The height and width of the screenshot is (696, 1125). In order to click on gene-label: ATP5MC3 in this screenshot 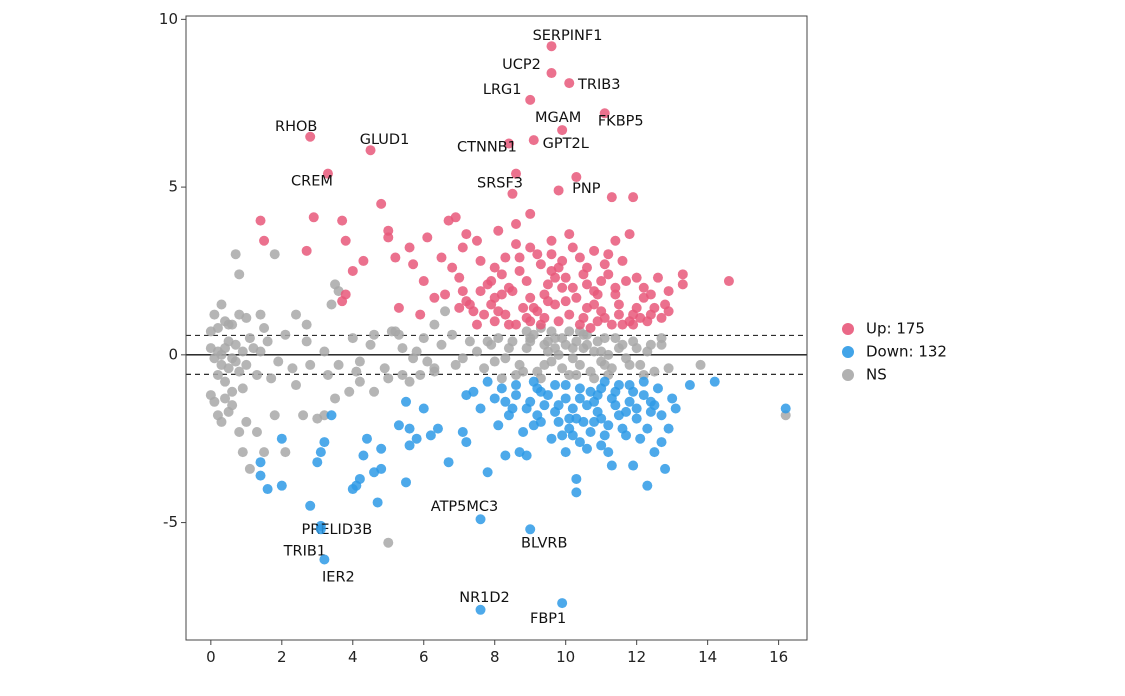, I will do `click(464, 507)`.